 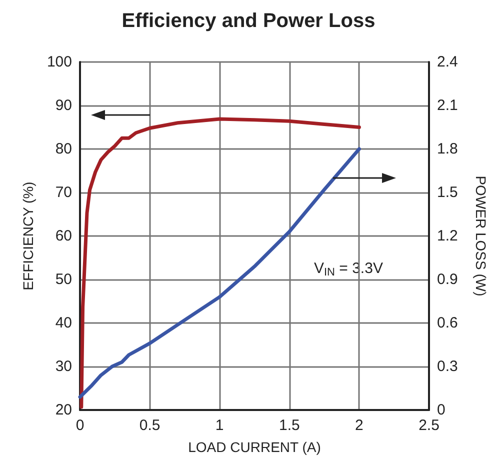 I want to click on y2-axis-title: POWER LOSS (W), so click(x=481, y=236).